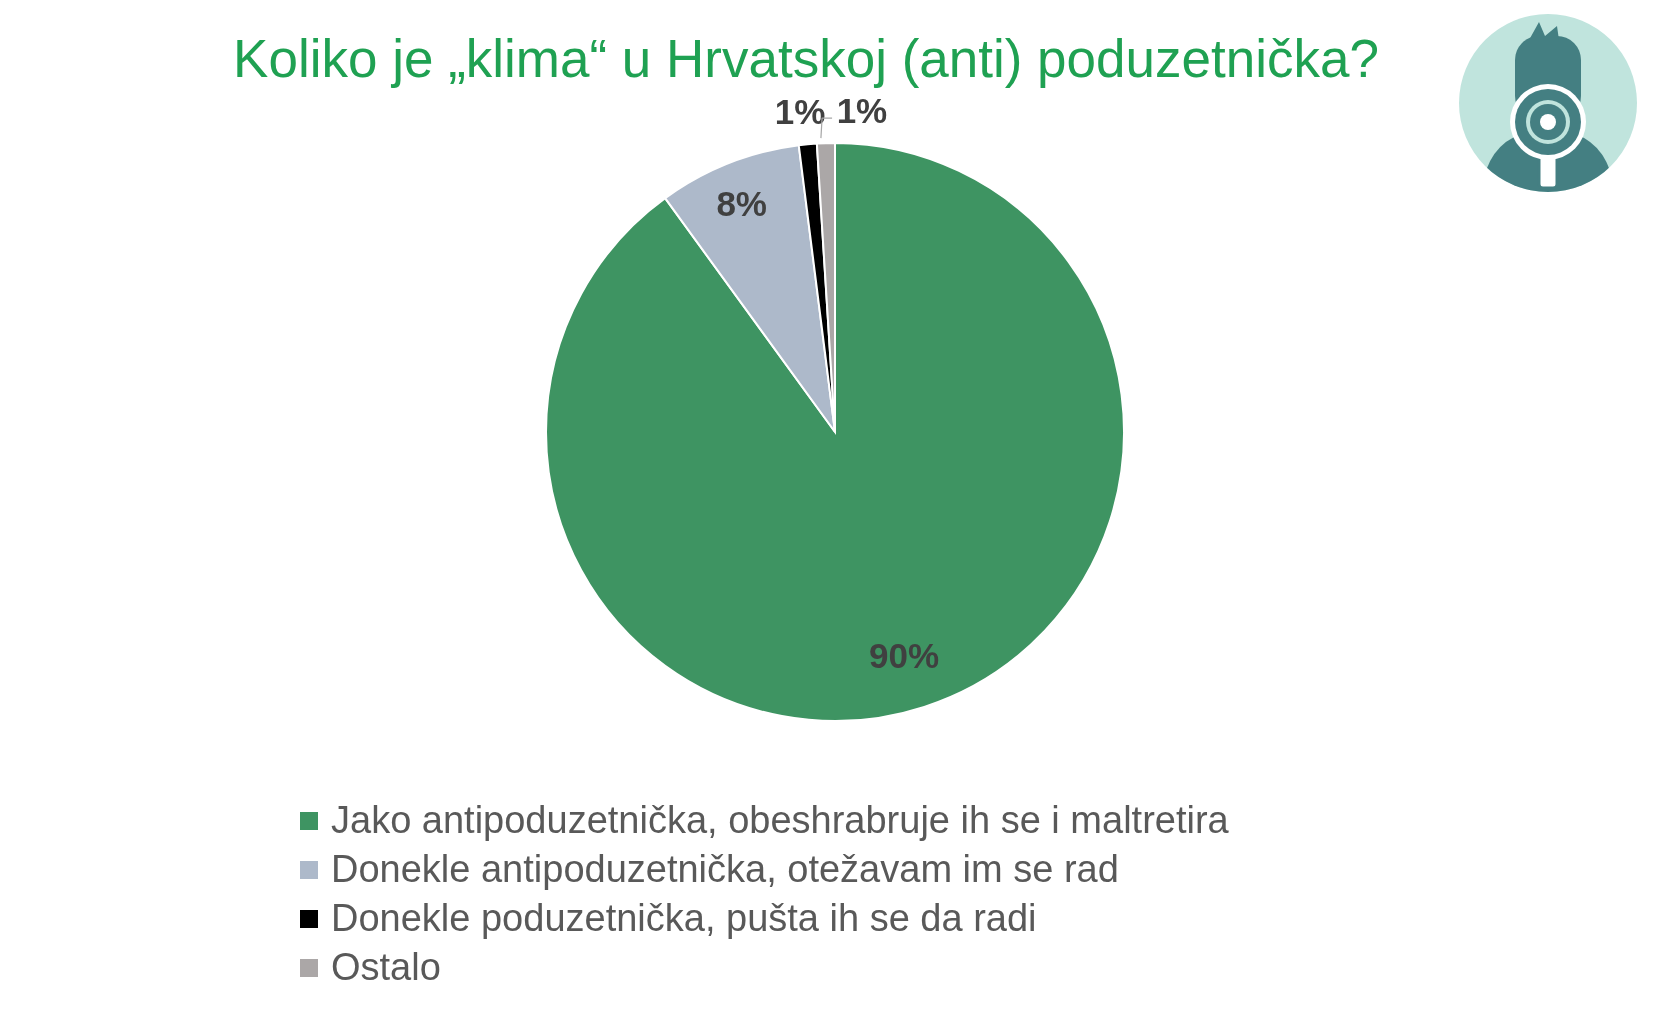  Describe the element at coordinates (806, 58) in the screenshot. I see `chart-title: Koliko je „klima“ u Hrvatskoj (anti) poduzetnička?` at that location.